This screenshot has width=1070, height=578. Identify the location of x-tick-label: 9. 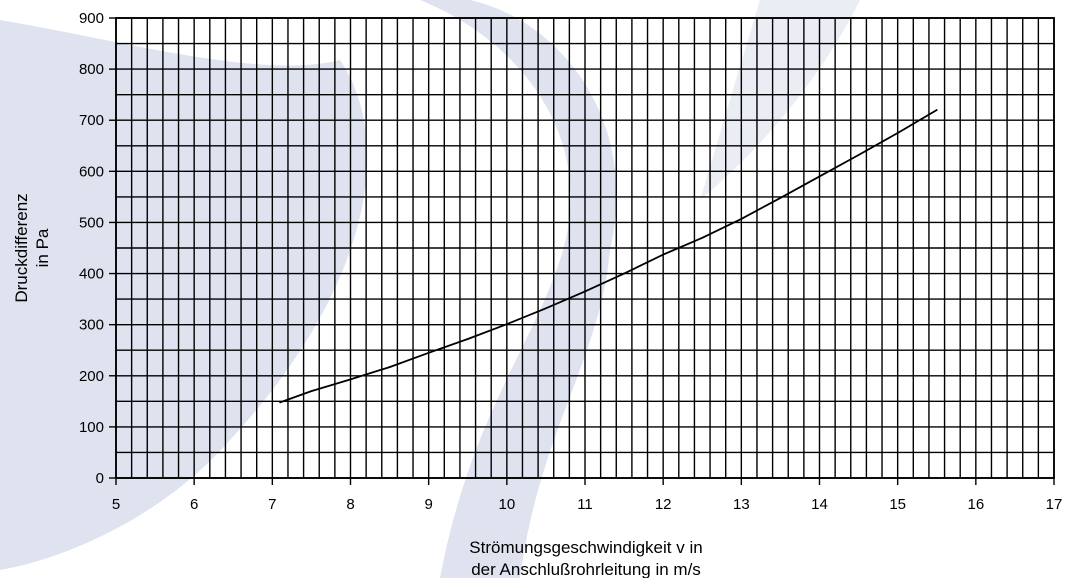
(428, 504).